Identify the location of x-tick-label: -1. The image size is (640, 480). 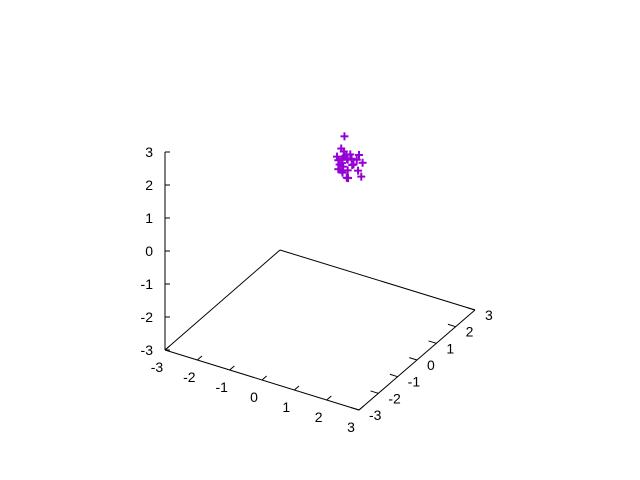
(221, 387).